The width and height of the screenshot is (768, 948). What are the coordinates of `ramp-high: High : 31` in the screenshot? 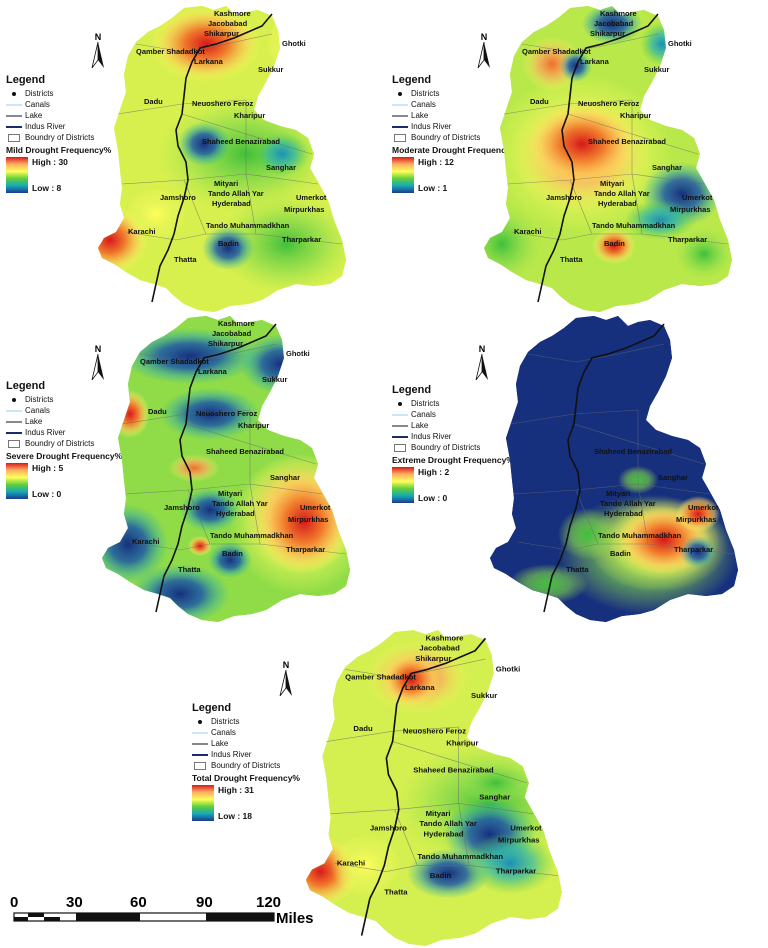 It's located at (236, 790).